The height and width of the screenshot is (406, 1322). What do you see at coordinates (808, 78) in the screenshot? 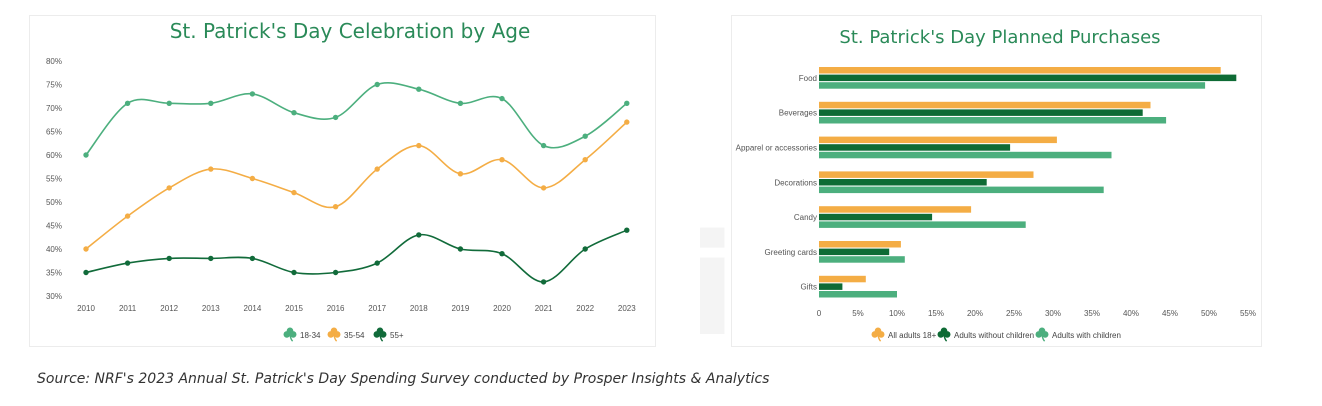
I see `category-label: Food` at bounding box center [808, 78].